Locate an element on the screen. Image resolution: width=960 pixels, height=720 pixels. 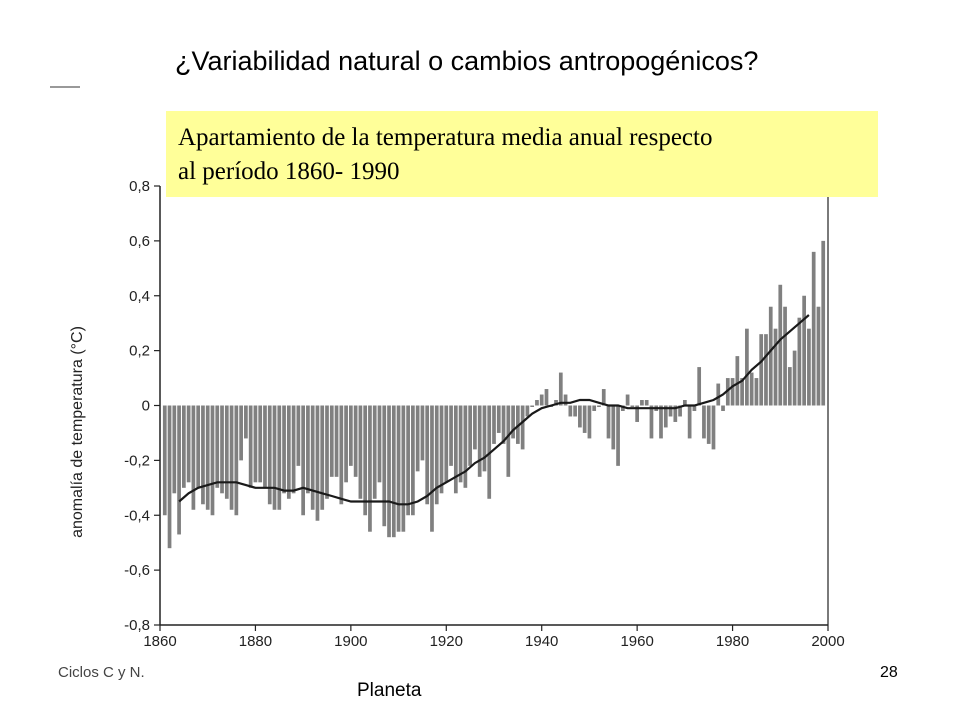
bar-1910 is located at coordinates (398, 468).